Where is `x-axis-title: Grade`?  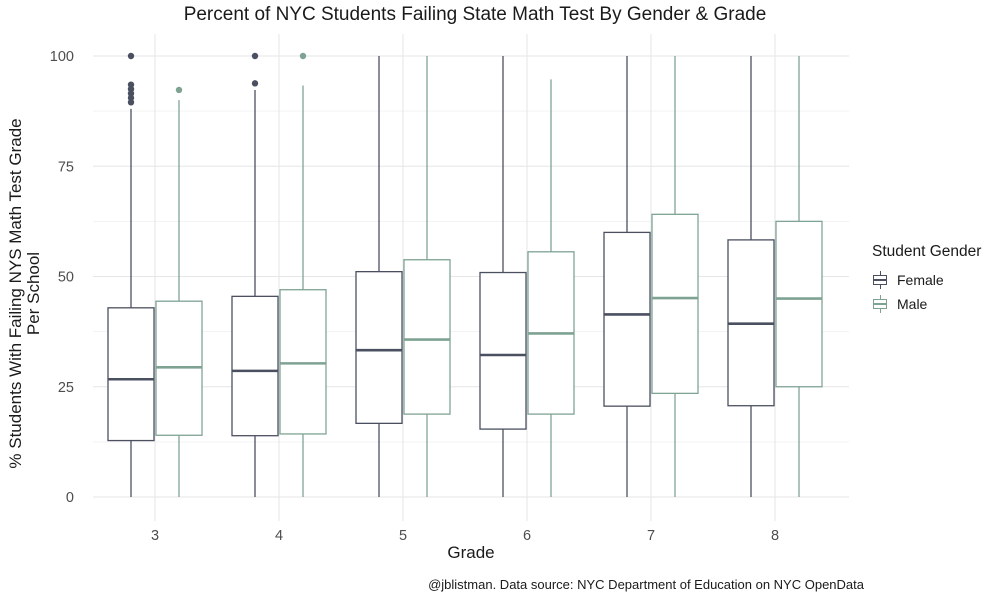 x-axis-title: Grade is located at coordinates (470, 552).